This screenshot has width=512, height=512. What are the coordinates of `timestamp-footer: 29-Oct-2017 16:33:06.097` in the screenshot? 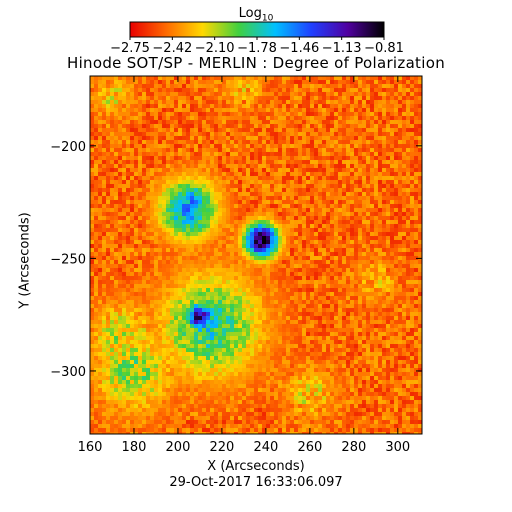 It's located at (256, 482).